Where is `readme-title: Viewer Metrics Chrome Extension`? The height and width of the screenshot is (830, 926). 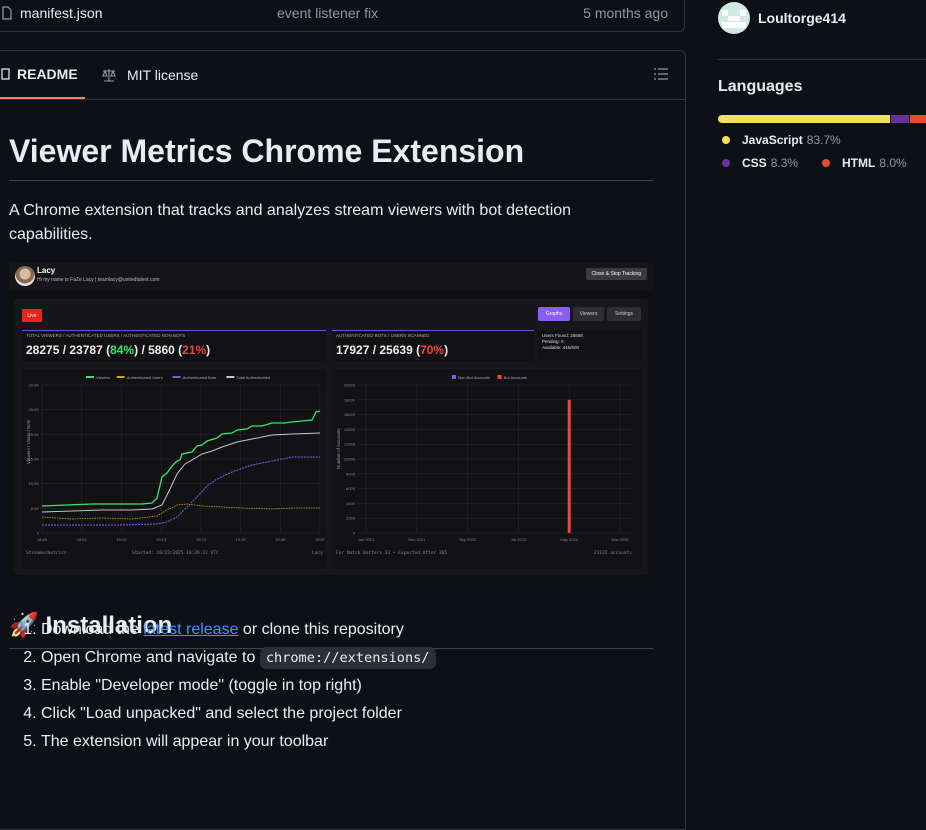
readme-title: Viewer Metrics Chrome Extension is located at coordinates (331, 157).